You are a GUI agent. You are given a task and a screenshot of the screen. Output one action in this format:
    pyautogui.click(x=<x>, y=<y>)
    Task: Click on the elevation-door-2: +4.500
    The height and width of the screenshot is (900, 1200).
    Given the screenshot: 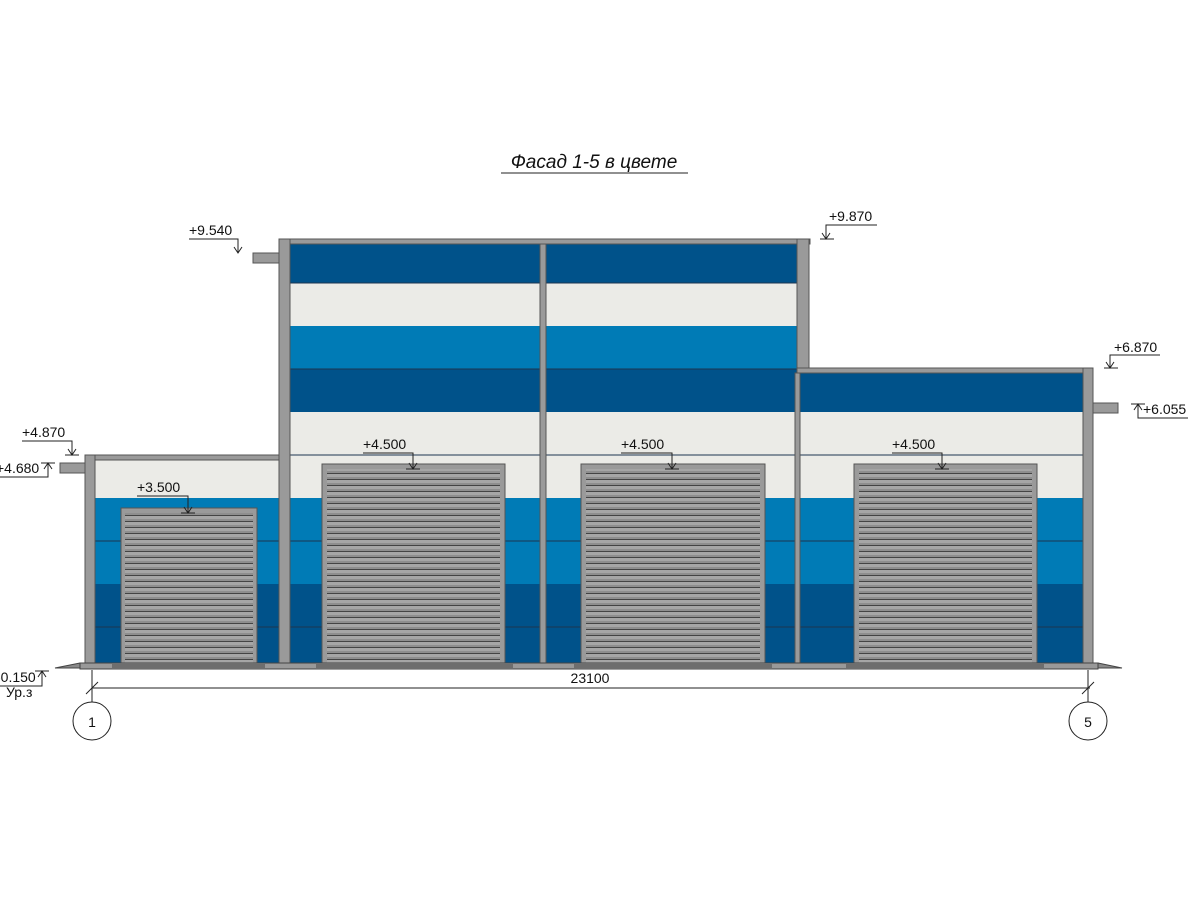 What is the action you would take?
    pyautogui.click(x=391, y=453)
    